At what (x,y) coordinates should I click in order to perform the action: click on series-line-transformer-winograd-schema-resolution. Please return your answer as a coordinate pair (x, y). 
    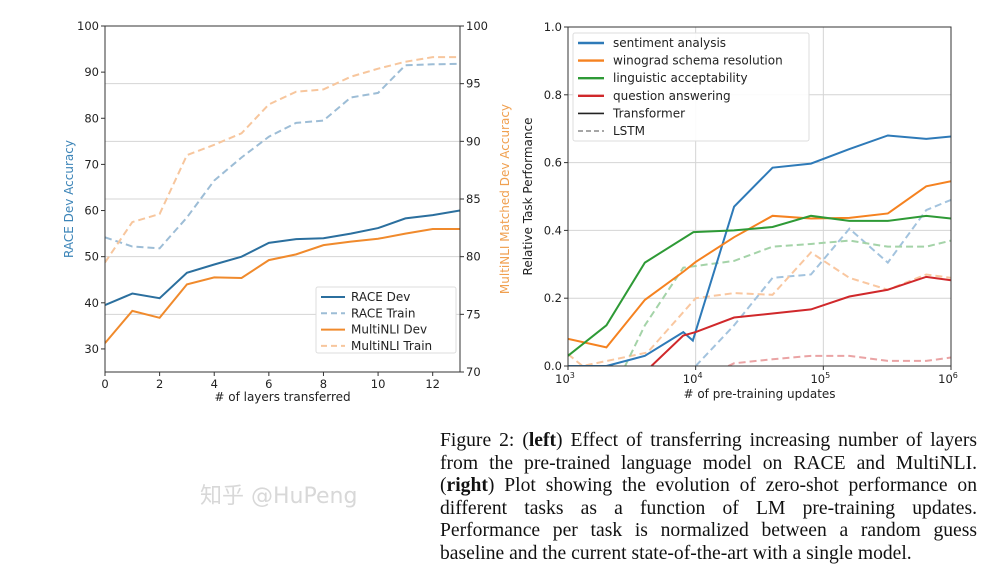
    Looking at the image, I should click on (759, 264).